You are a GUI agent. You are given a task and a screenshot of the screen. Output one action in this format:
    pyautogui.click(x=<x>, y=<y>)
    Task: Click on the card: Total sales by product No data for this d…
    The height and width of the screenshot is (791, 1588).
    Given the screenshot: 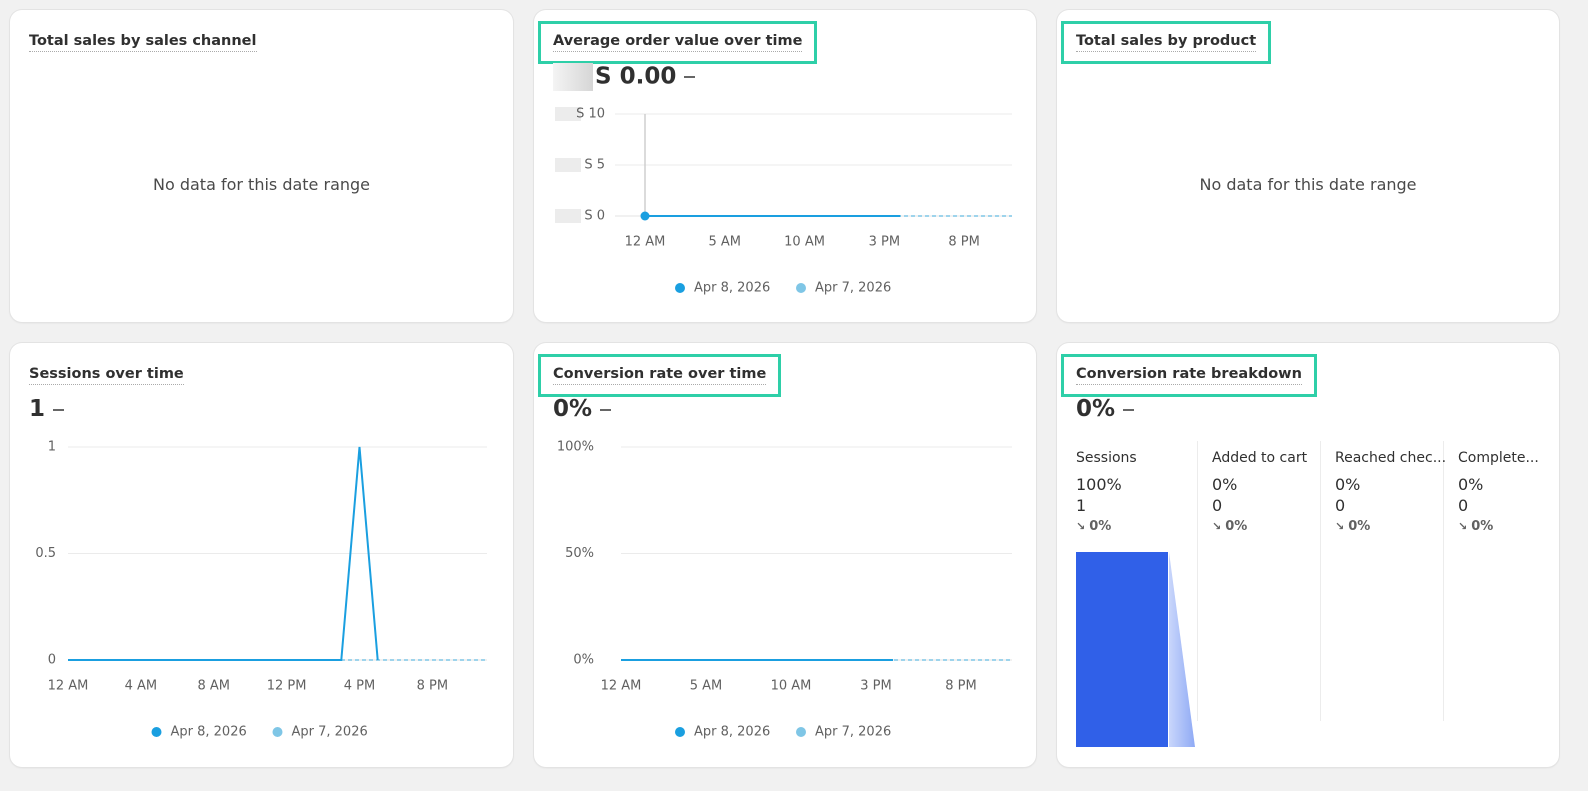 What is the action you would take?
    pyautogui.click(x=1308, y=166)
    